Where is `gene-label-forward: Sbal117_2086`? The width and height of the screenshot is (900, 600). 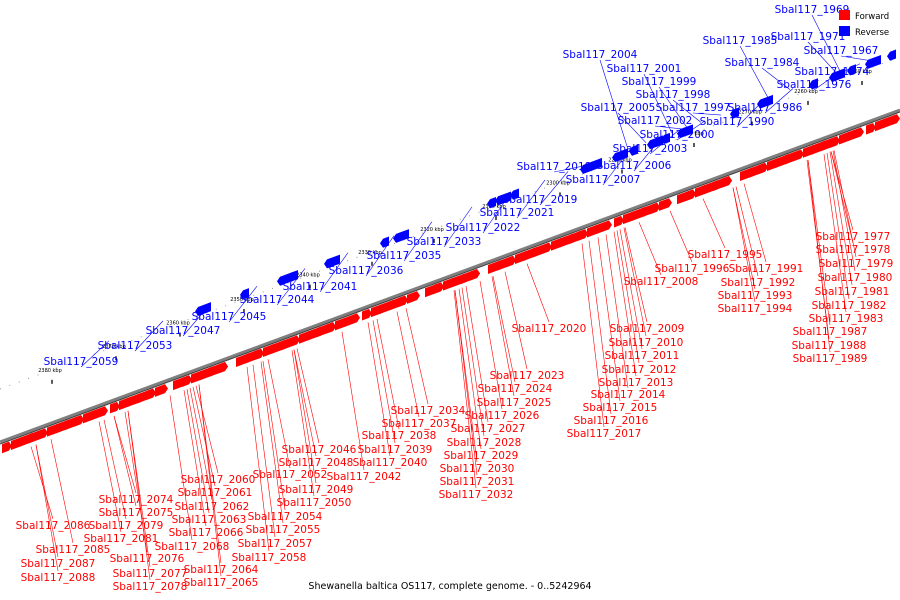
gene-label-forward: Sbal117_2086 is located at coordinates (53, 526).